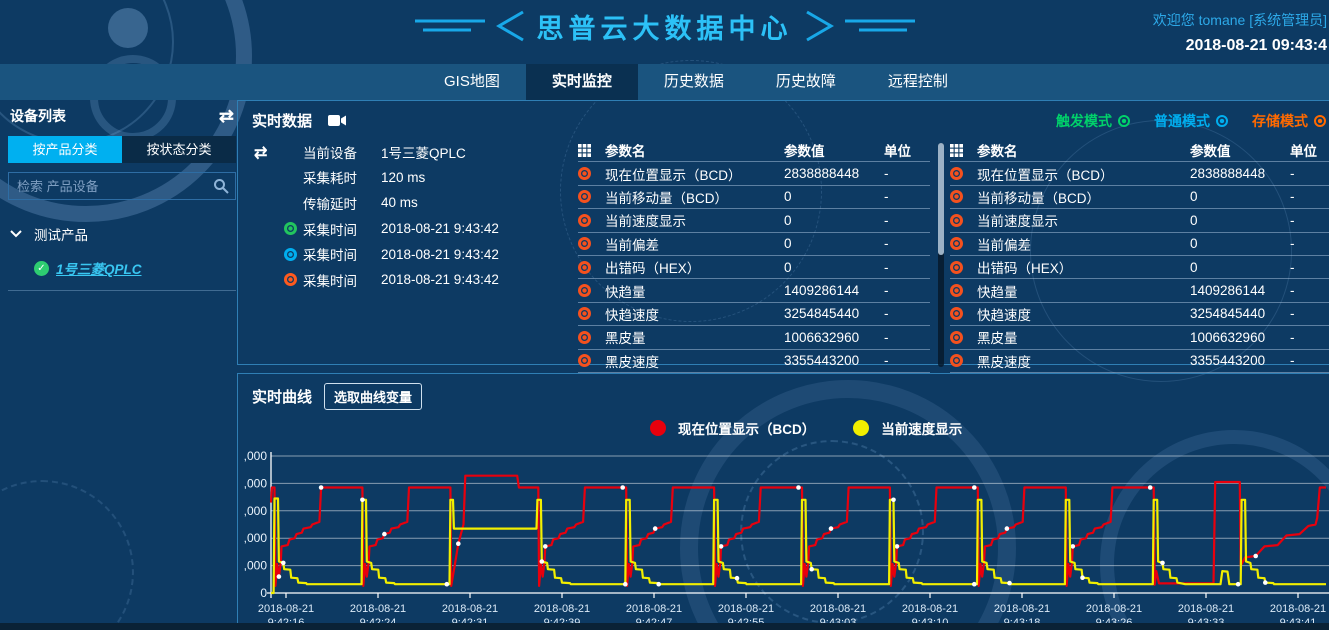 Image resolution: width=1329 pixels, height=630 pixels. I want to click on select-curve-vars-button: 选取曲线变量, so click(373, 396).